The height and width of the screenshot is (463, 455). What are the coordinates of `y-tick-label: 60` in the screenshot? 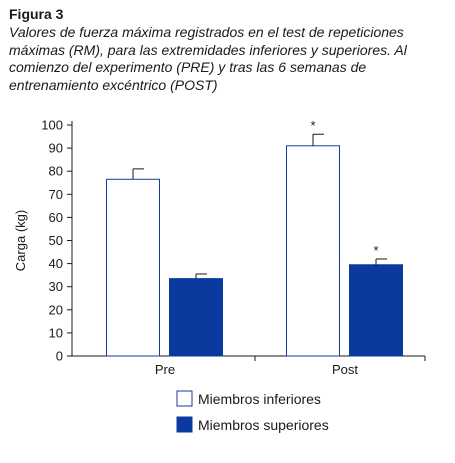 It's located at (56, 217).